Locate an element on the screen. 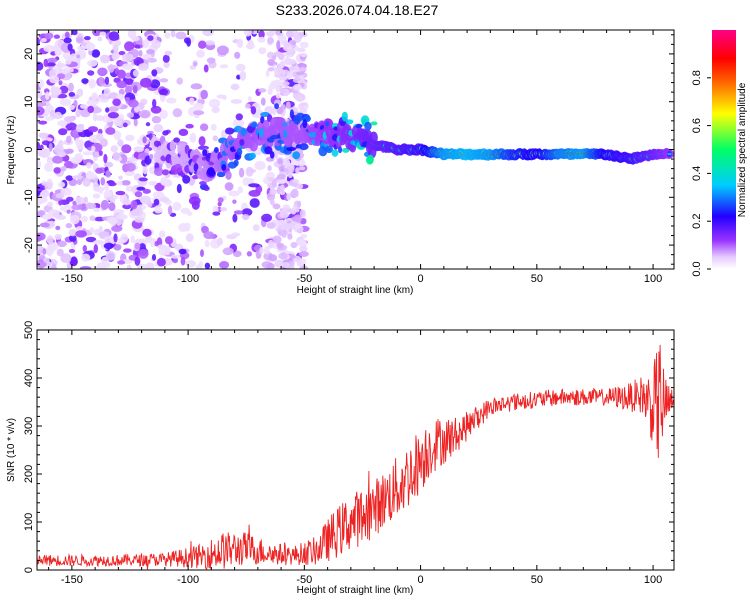 This screenshot has width=750, height=600. snr-x-label: Height of straight line (km) is located at coordinates (355, 590).